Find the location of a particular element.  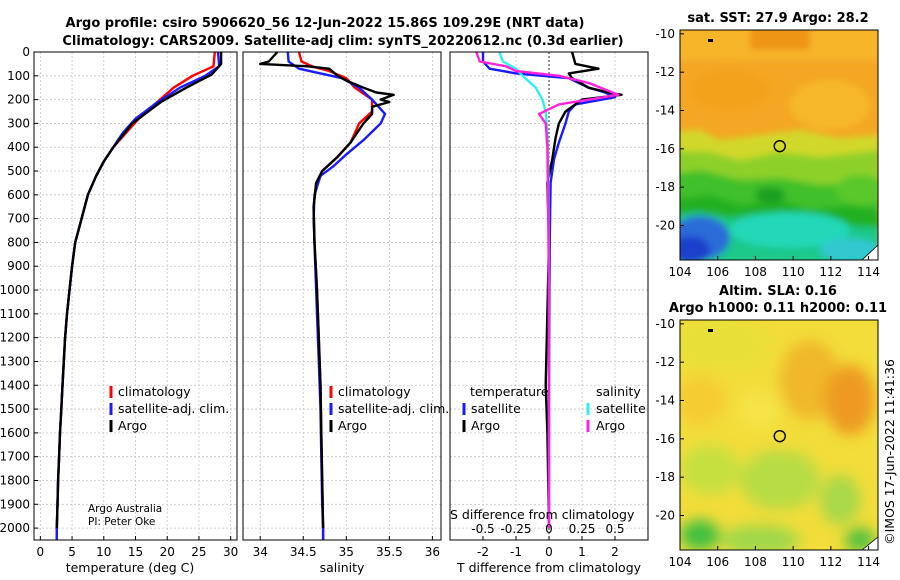

y-tick-label: 1700 is located at coordinates (15, 457).